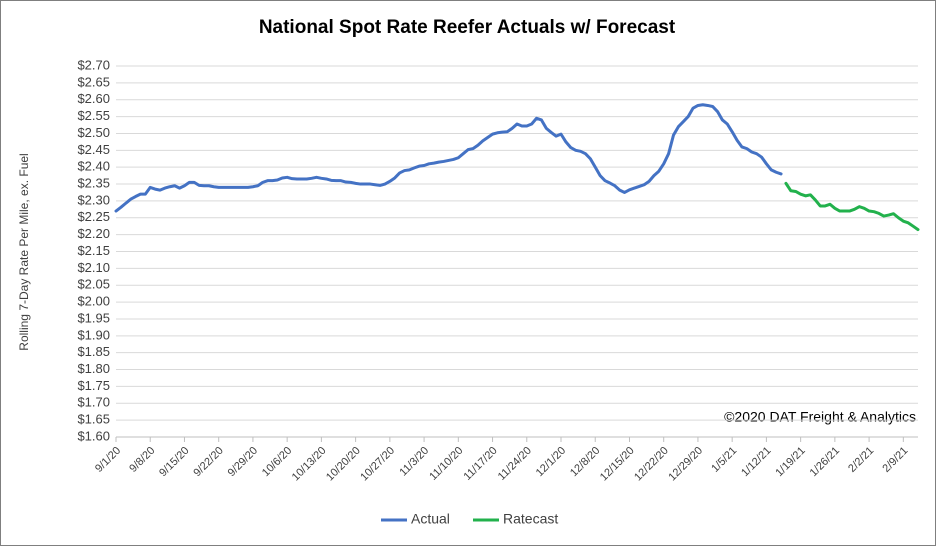 The width and height of the screenshot is (936, 546). What do you see at coordinates (93, 81) in the screenshot?
I see `y-tick-label: $2.65` at bounding box center [93, 81].